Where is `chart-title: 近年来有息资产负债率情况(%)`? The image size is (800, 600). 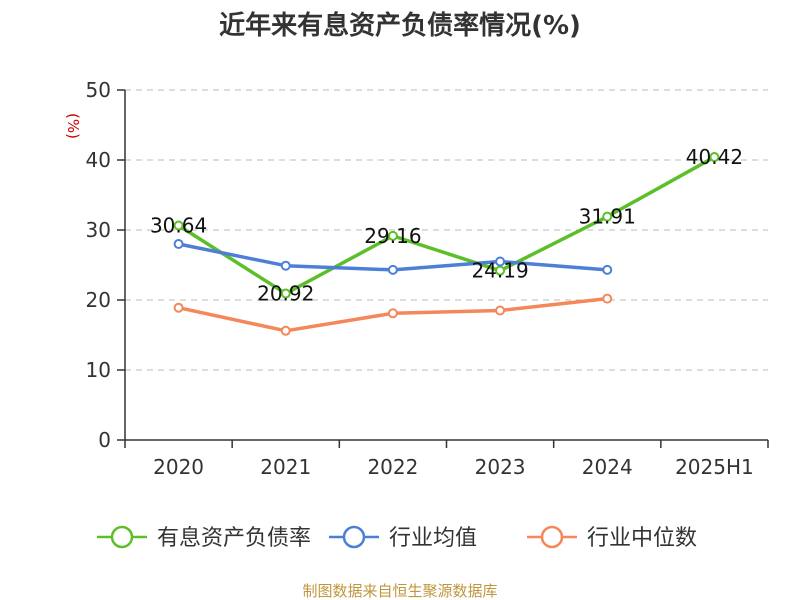 chart-title: 近年来有息资产负债率情况(%) is located at coordinates (400, 25).